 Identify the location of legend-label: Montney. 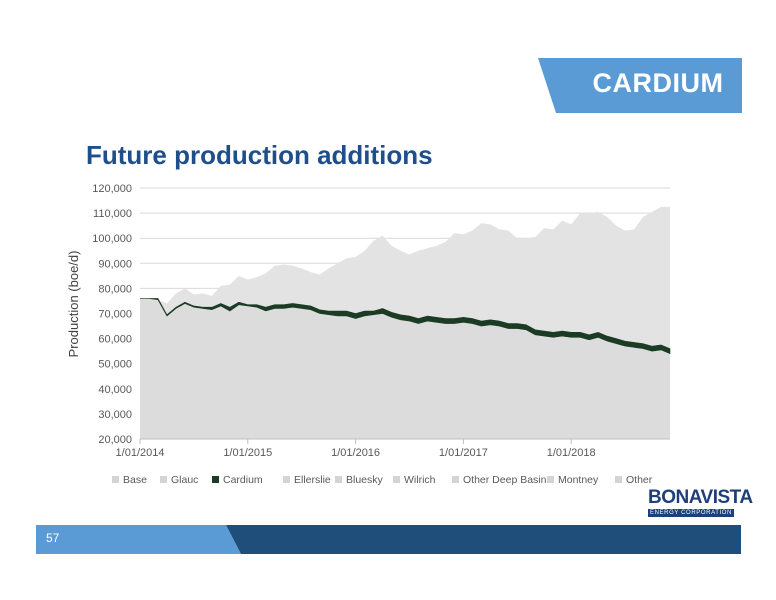
(578, 480).